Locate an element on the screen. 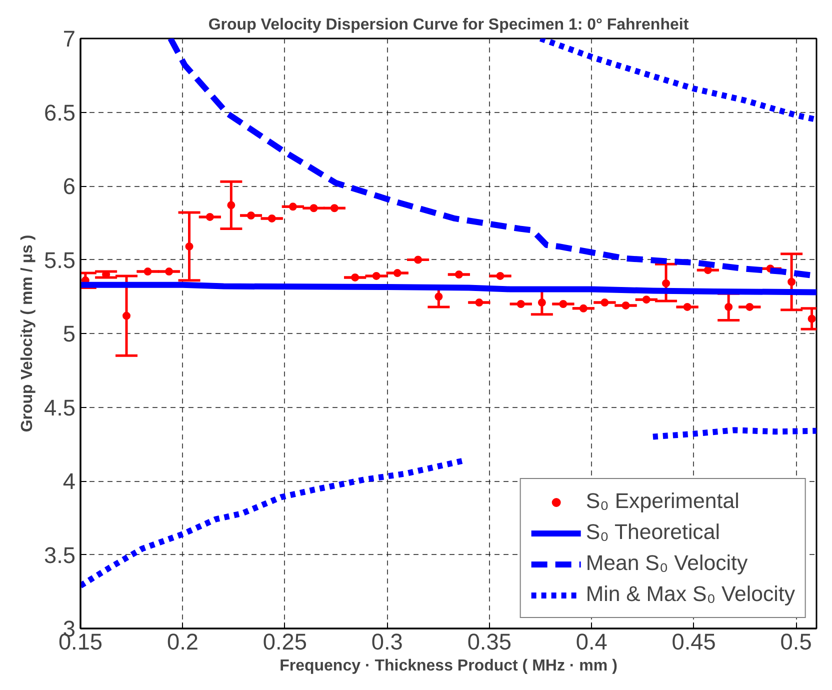  y-axis-title: Group Velocity ( mm / μs ) is located at coordinates (27, 333).